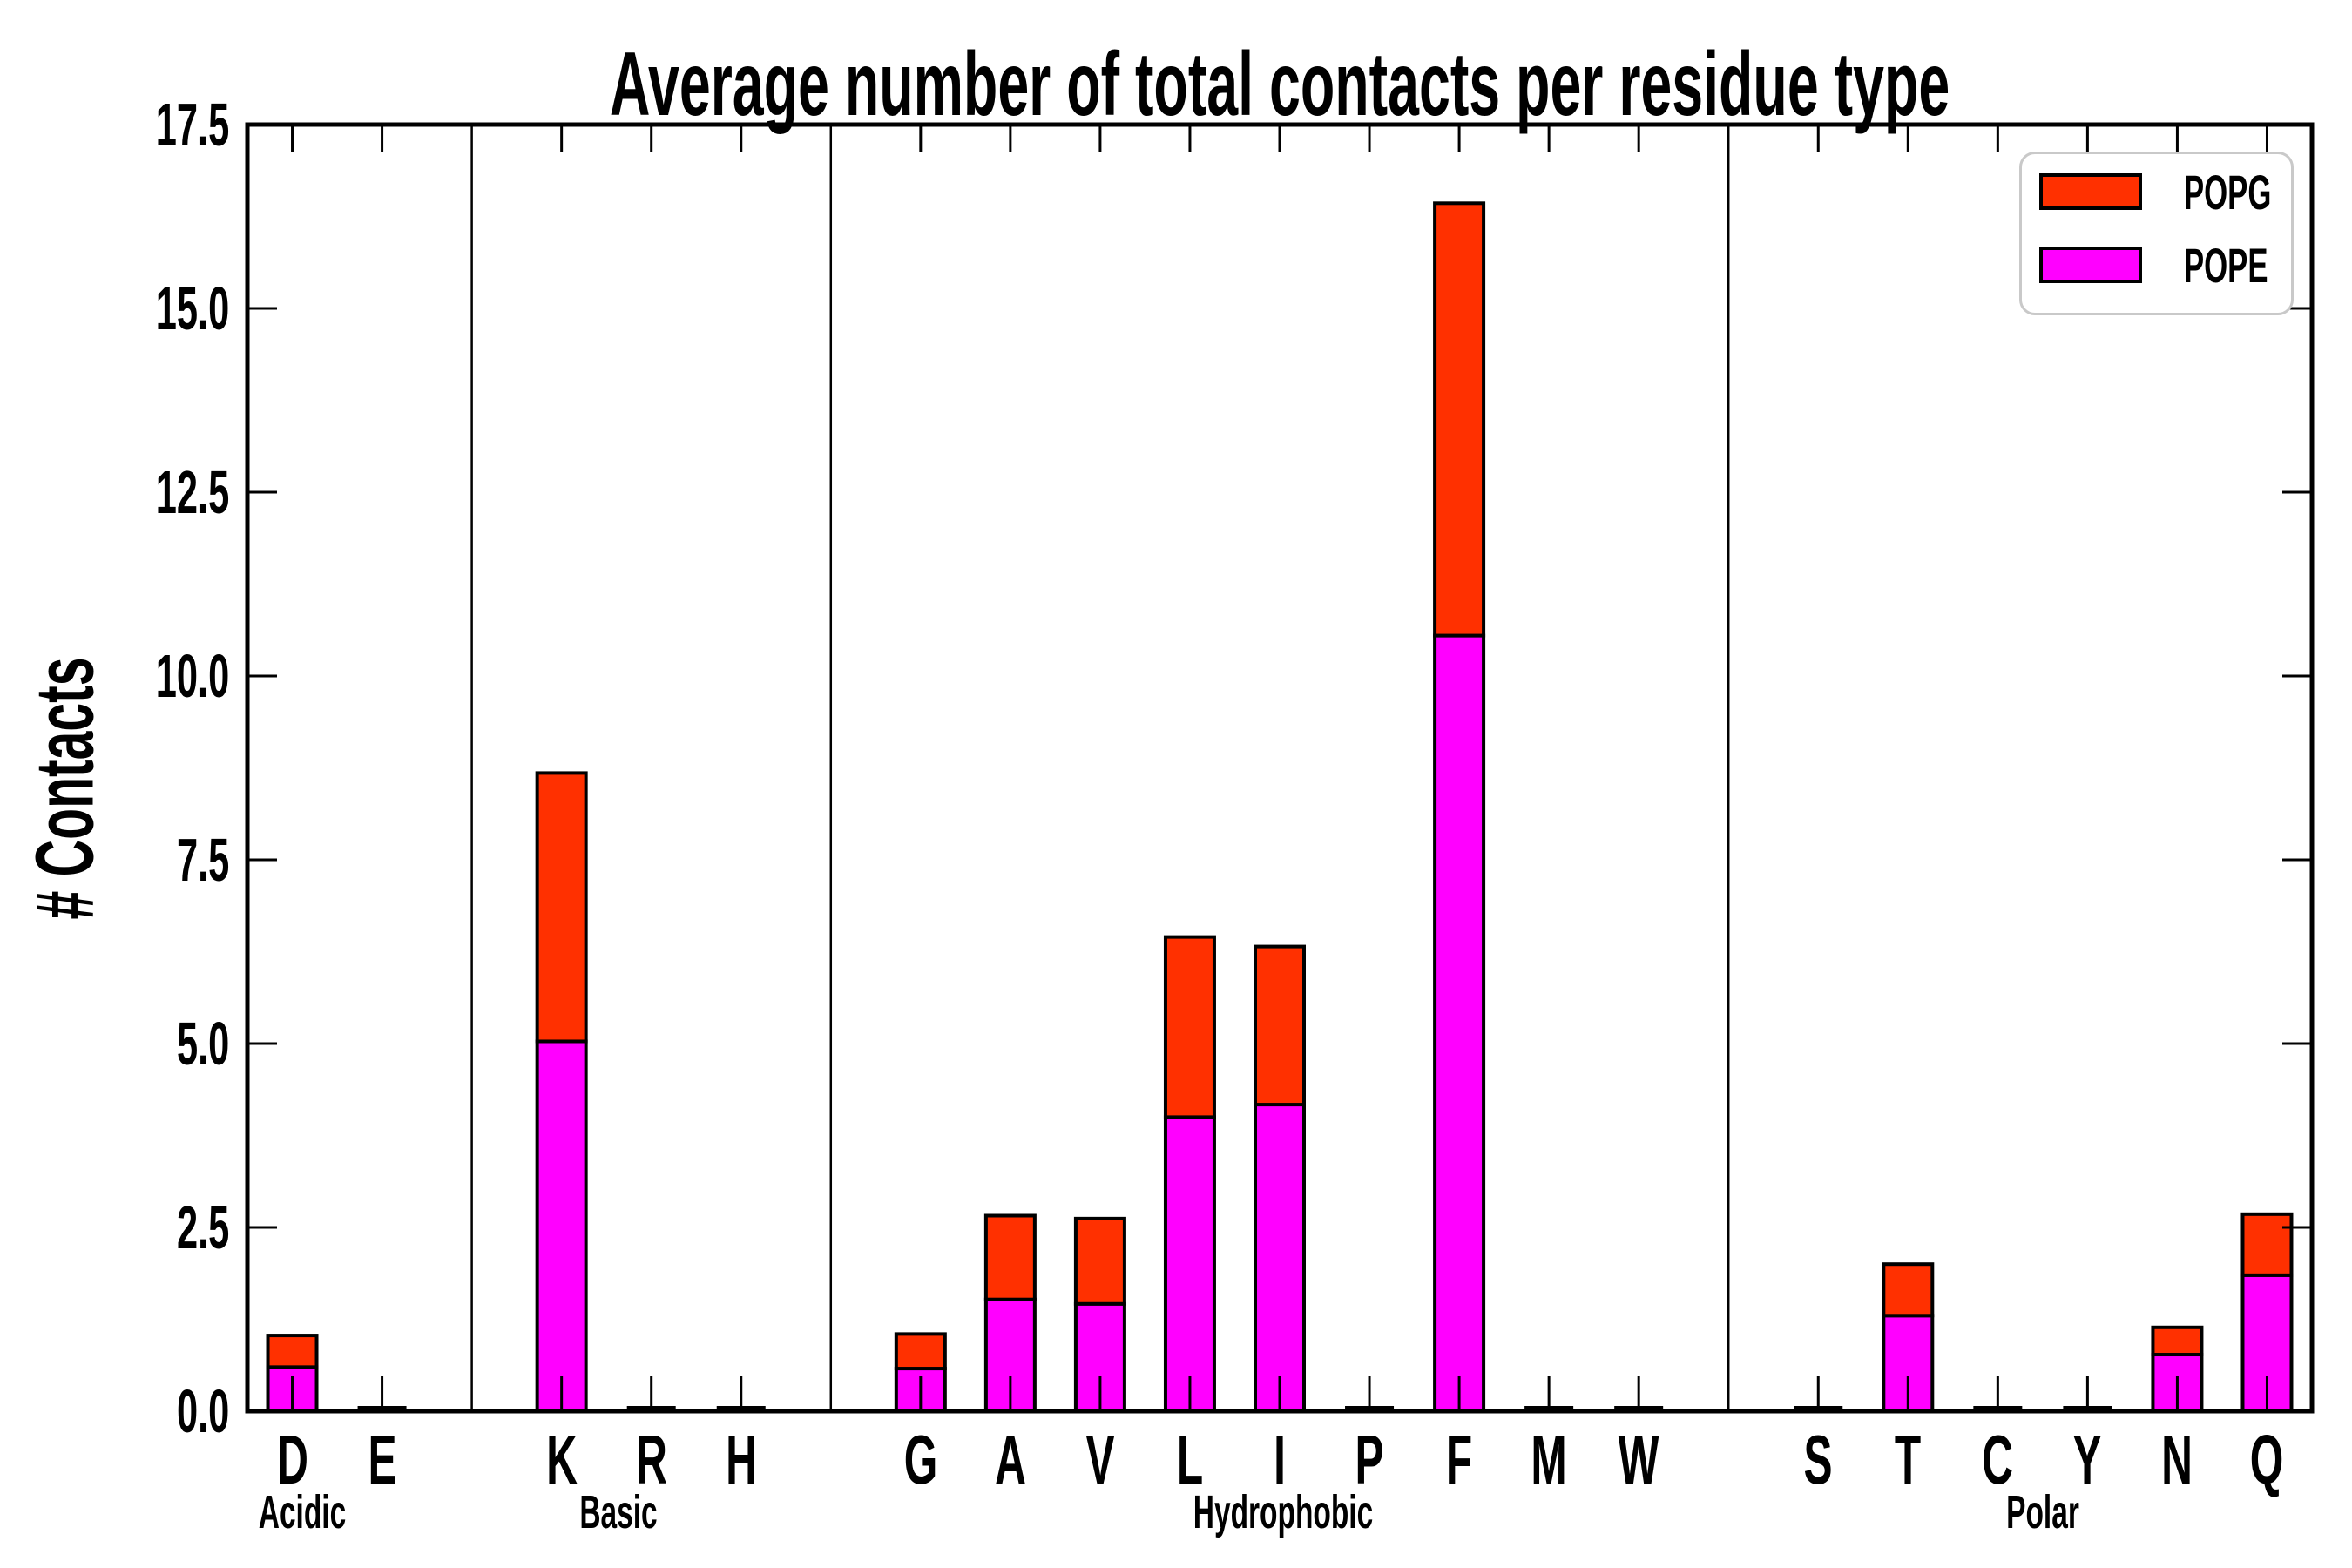 This screenshot has height=1568, width=2352. Describe the element at coordinates (1280, 1459) in the screenshot. I see `x-tick-label-I: I` at that location.